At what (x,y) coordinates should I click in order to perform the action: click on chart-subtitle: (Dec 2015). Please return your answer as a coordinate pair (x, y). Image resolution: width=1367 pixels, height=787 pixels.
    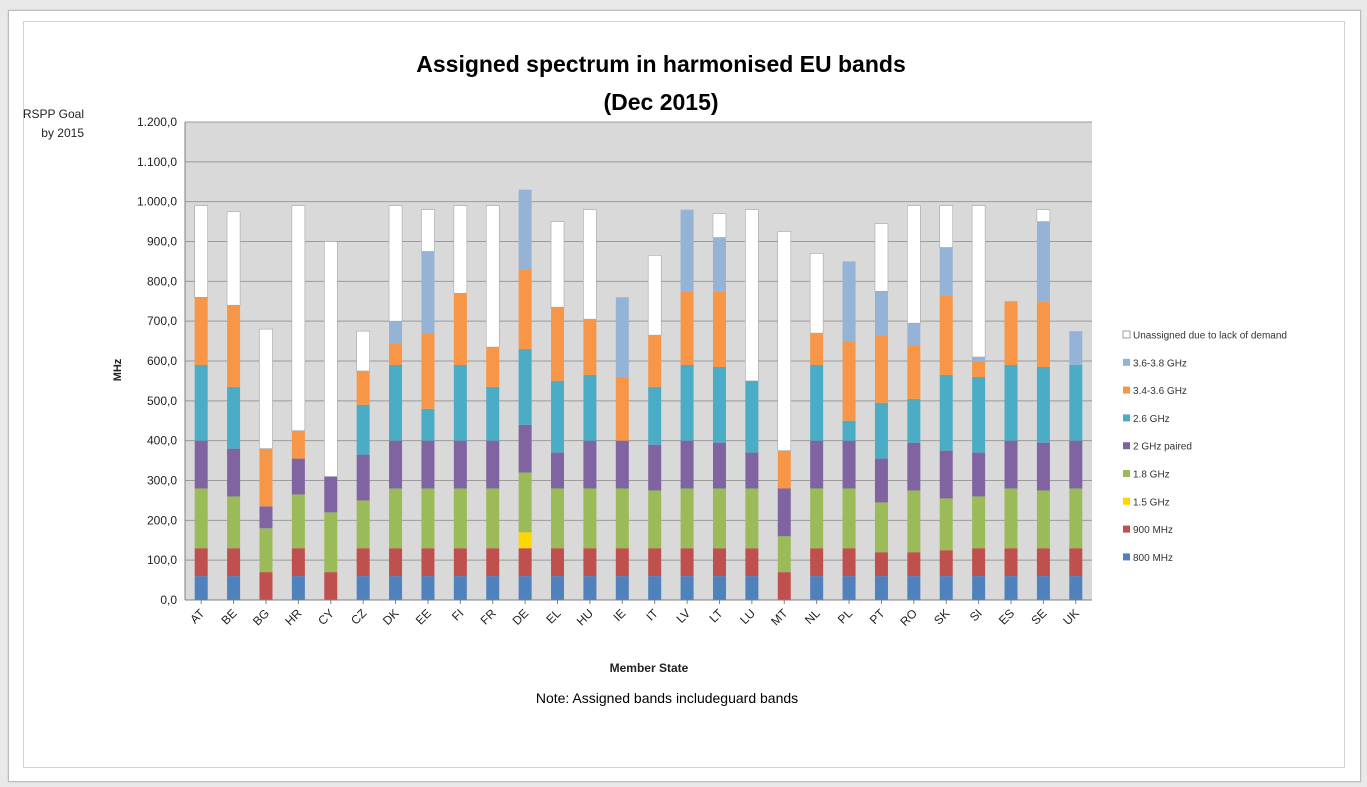
    Looking at the image, I should click on (660, 102).